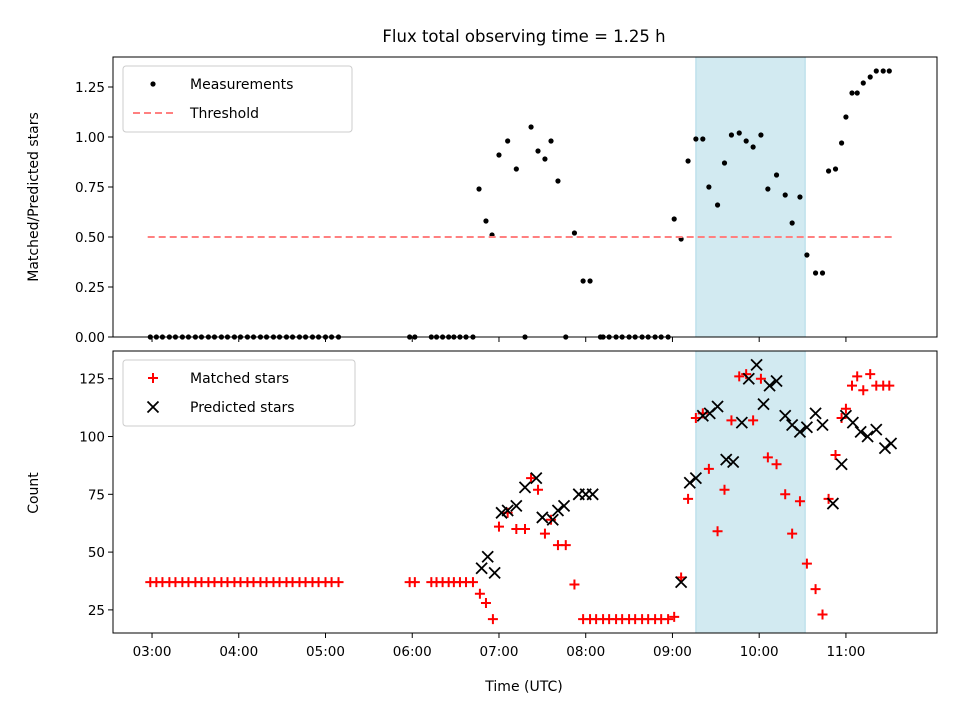 The height and width of the screenshot is (720, 960). What do you see at coordinates (325, 652) in the screenshot?
I see `x-tick-label: 05:00` at bounding box center [325, 652].